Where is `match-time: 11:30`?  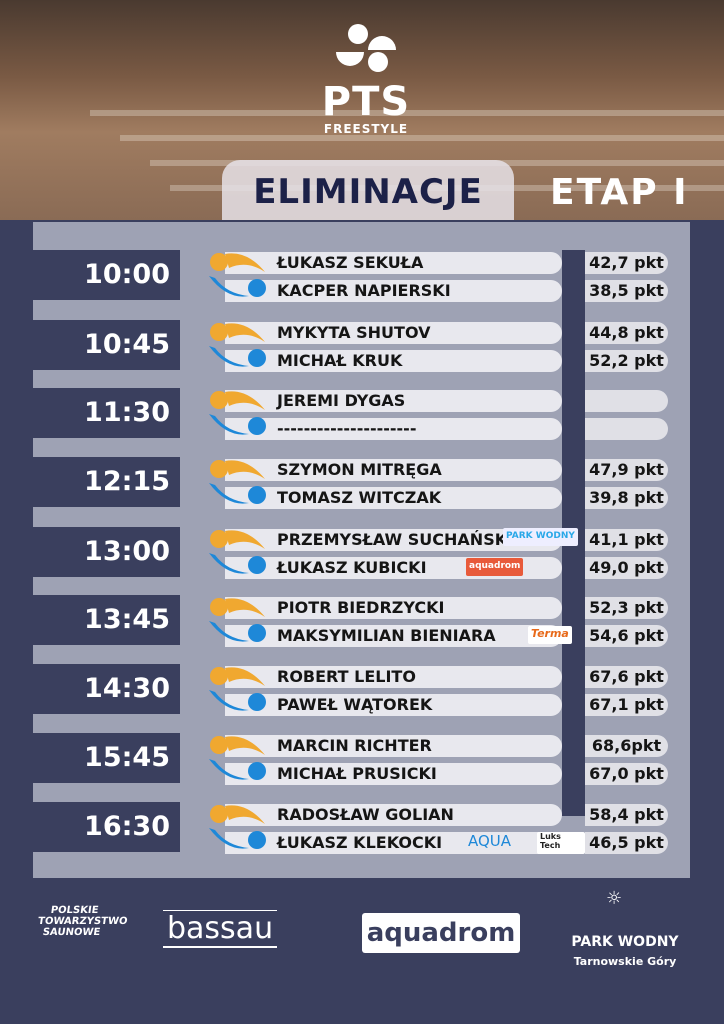
match-time: 11:30 is located at coordinates (106, 413).